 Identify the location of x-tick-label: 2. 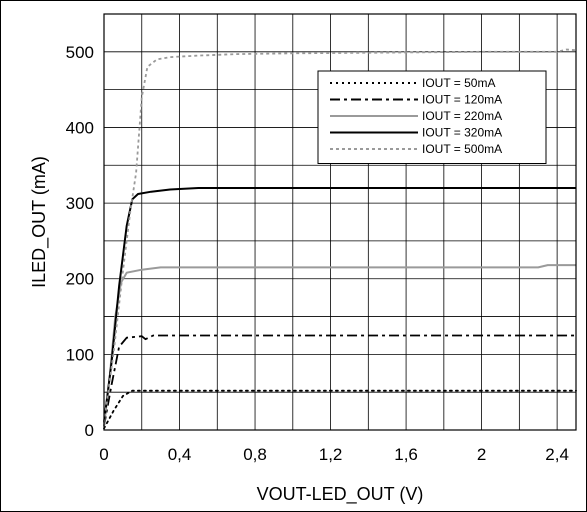
(481, 454).